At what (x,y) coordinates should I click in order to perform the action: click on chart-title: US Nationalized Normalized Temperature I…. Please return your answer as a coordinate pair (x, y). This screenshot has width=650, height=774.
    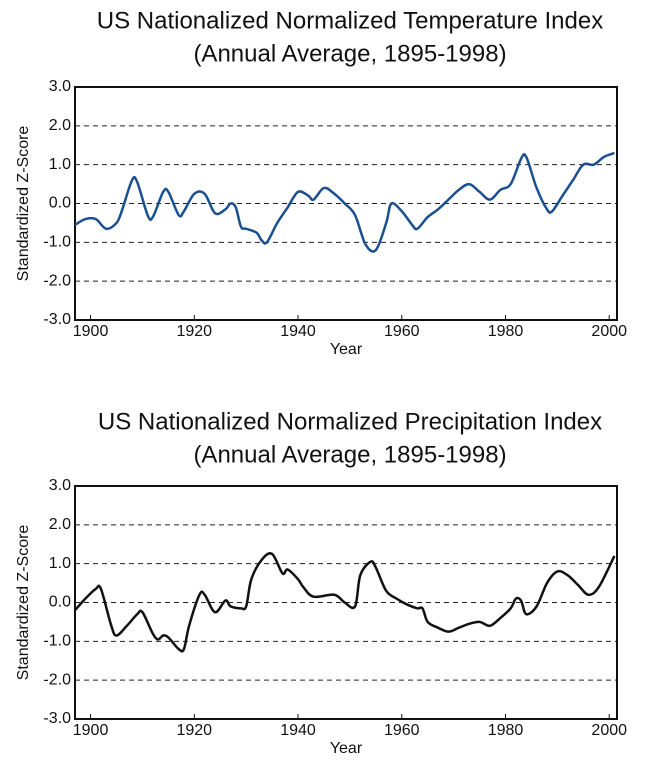
    Looking at the image, I should click on (350, 20).